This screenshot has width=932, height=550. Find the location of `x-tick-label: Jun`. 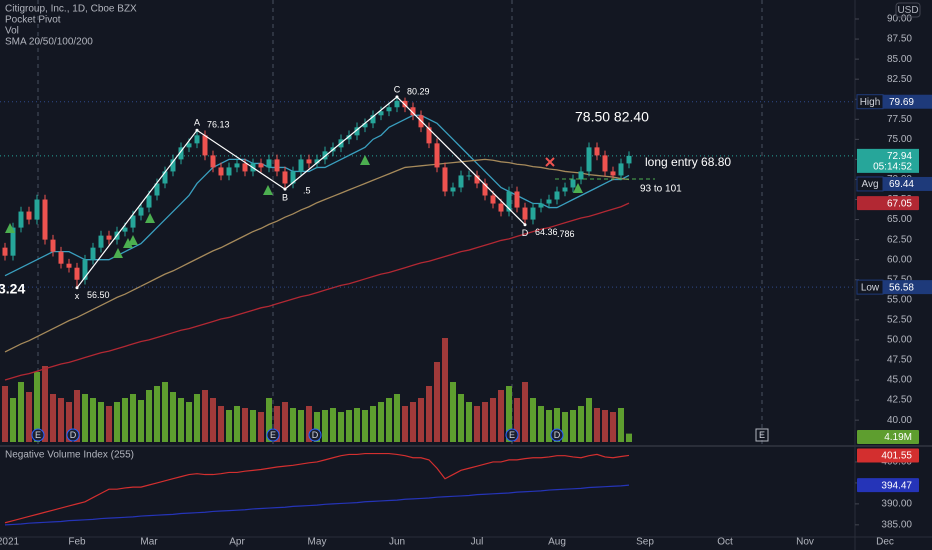

x-tick-label: Jun is located at coordinates (397, 542).